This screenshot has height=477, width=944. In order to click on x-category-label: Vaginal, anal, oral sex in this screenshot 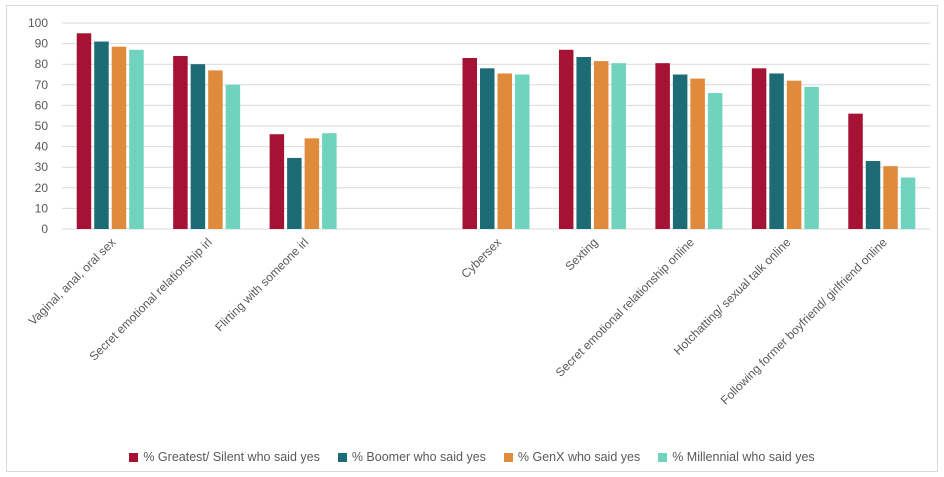, I will do `click(72, 281)`.